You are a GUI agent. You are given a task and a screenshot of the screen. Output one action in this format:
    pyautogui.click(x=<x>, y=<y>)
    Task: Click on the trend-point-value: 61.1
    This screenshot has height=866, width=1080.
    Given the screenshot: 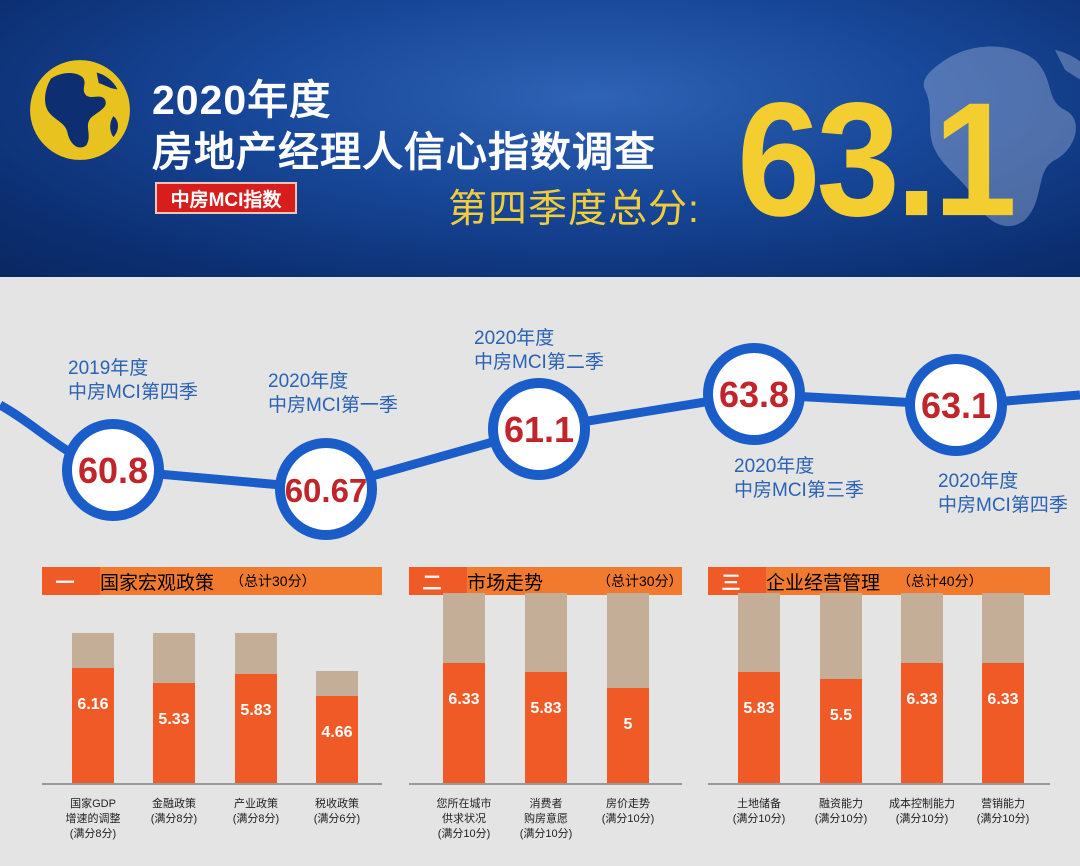 What is the action you would take?
    pyautogui.click(x=539, y=429)
    